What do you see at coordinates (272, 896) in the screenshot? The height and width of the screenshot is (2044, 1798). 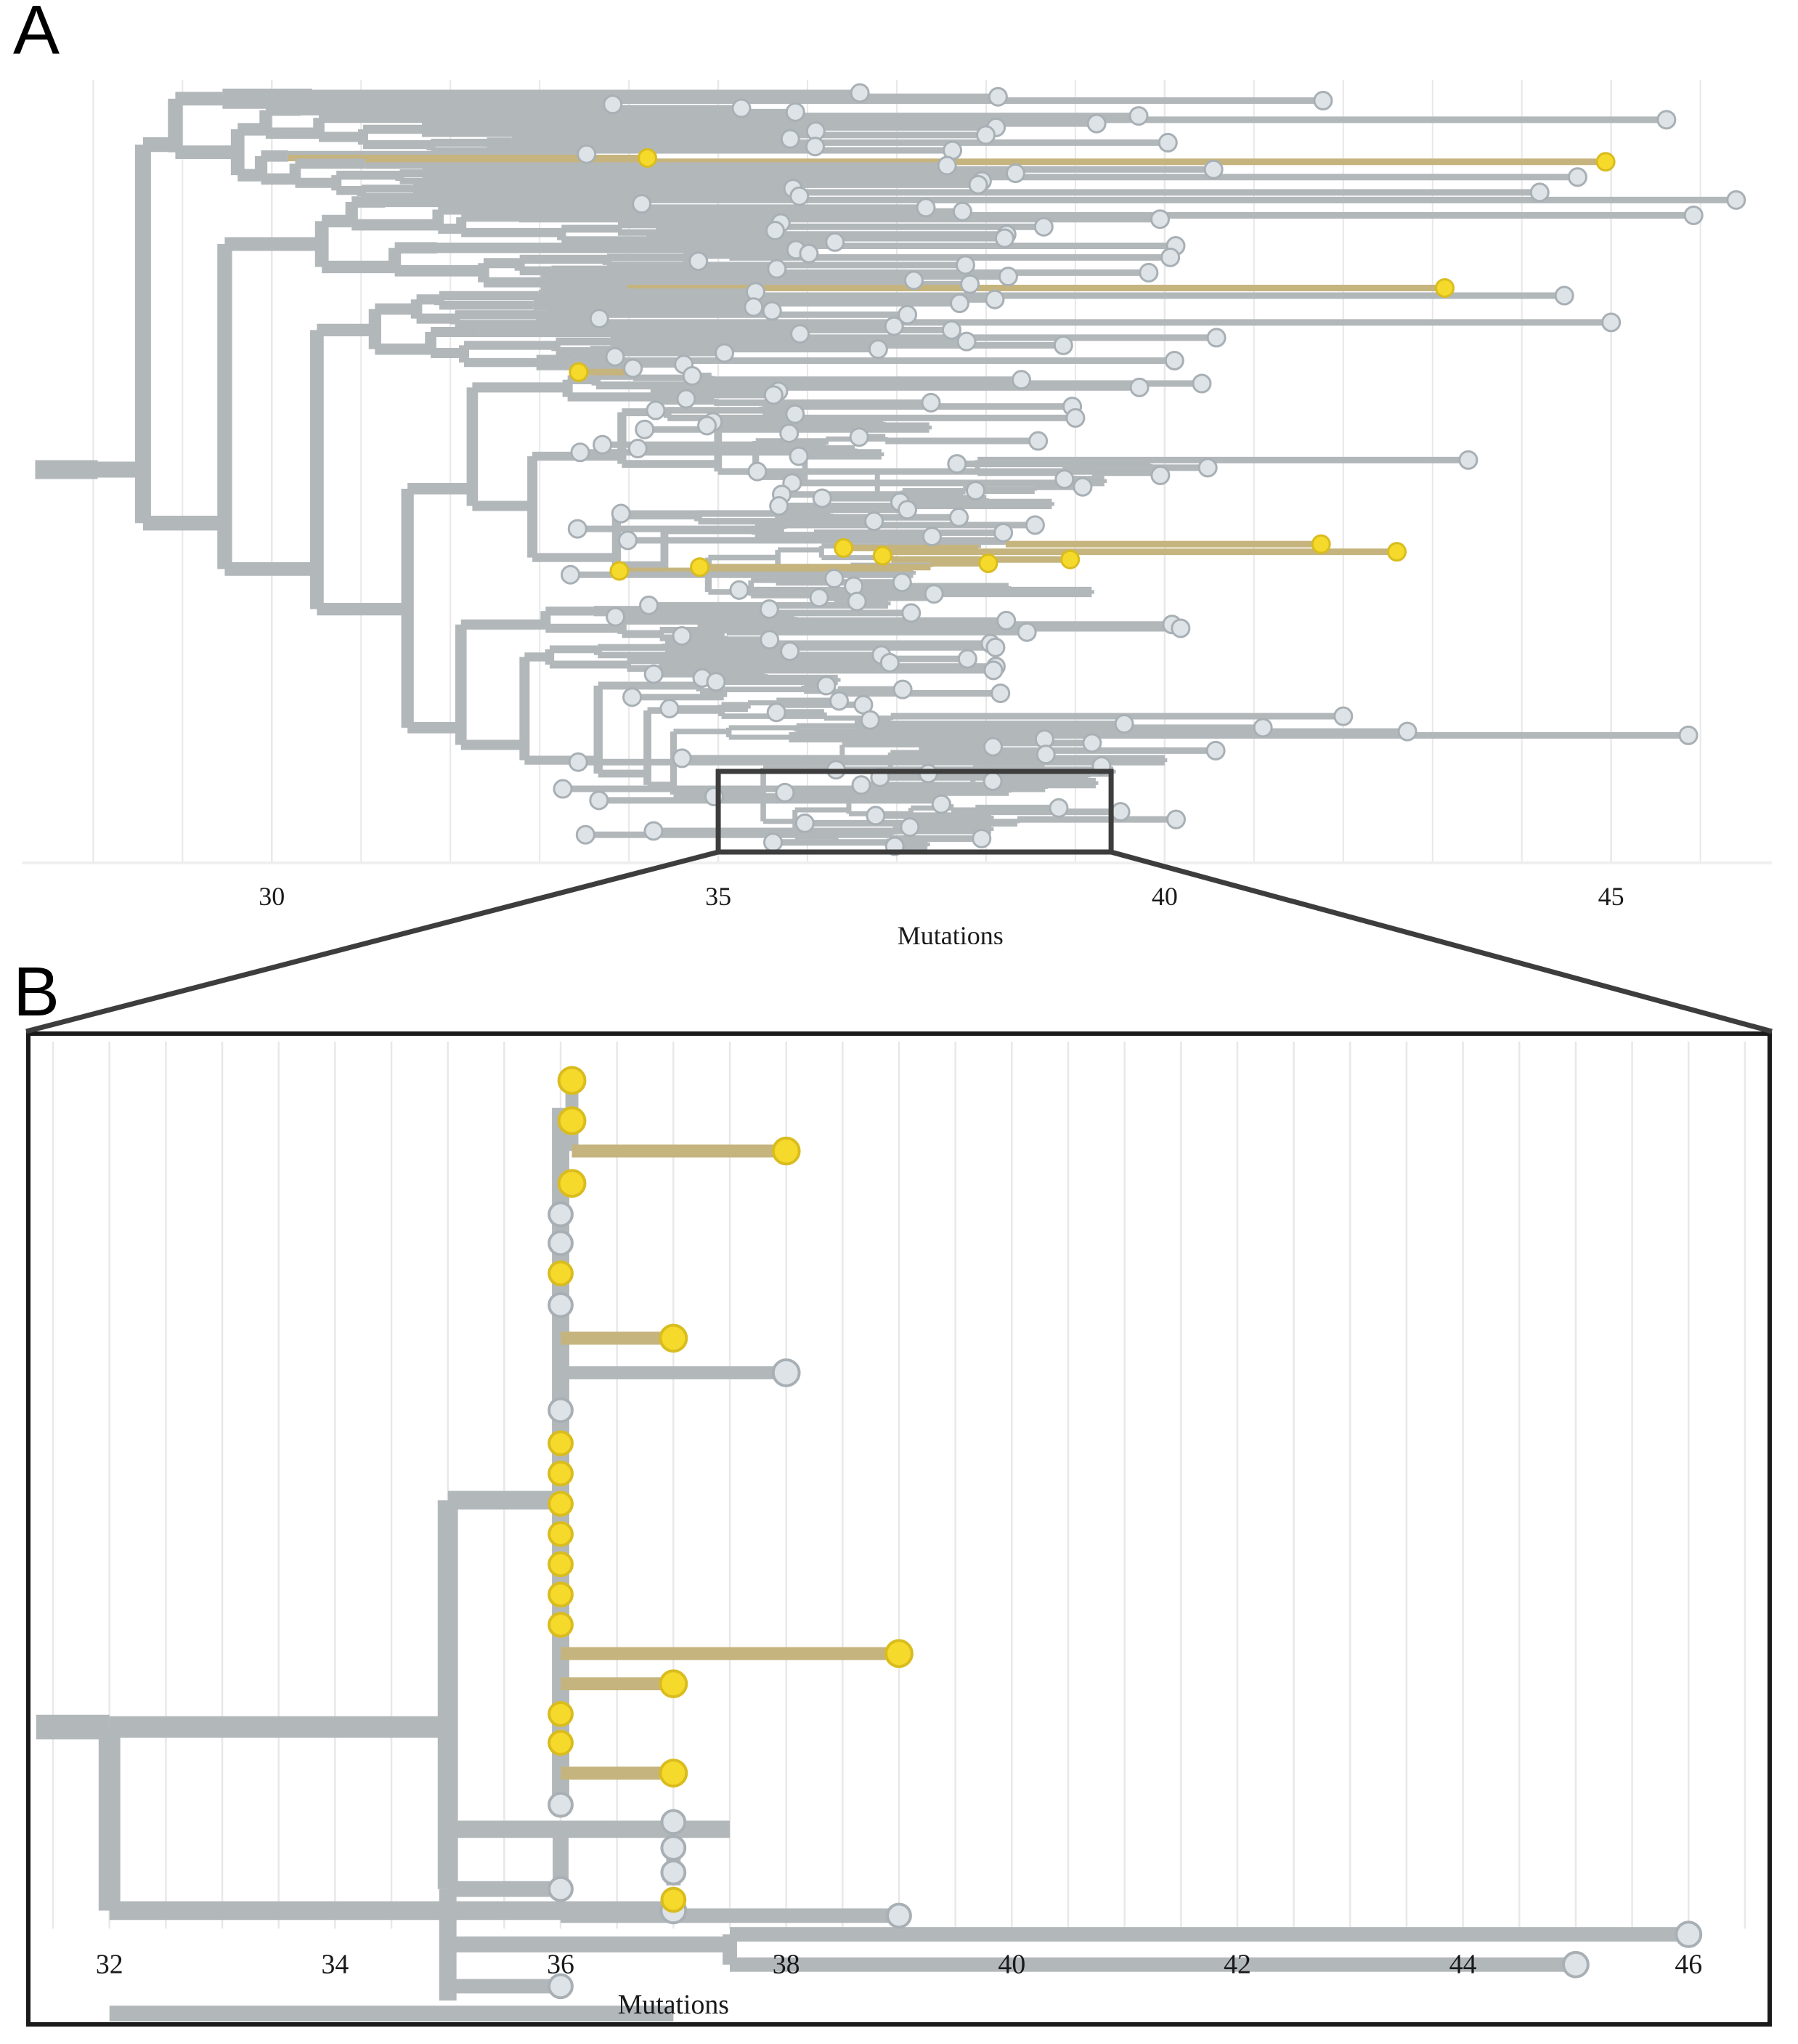 I see `panel-a-tick-30: 30` at bounding box center [272, 896].